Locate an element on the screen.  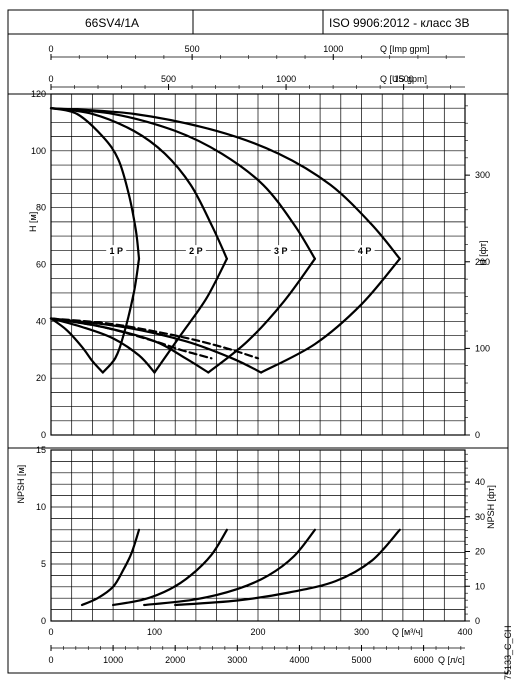
top-axis-tick-label: 1500 is located at coordinates (404, 79).